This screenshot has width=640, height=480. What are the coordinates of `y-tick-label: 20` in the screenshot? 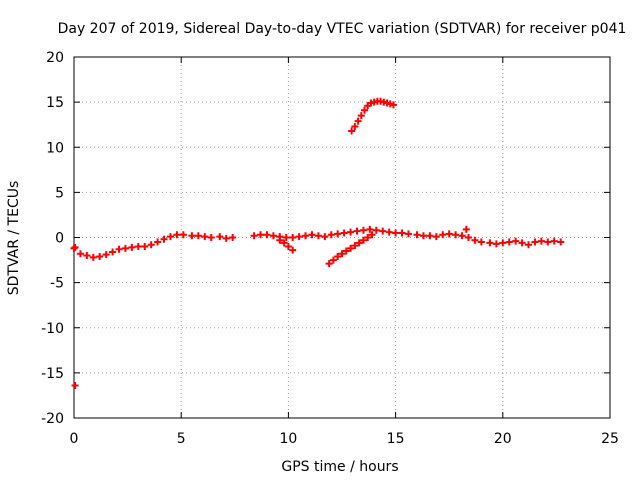 It's located at (55, 58).